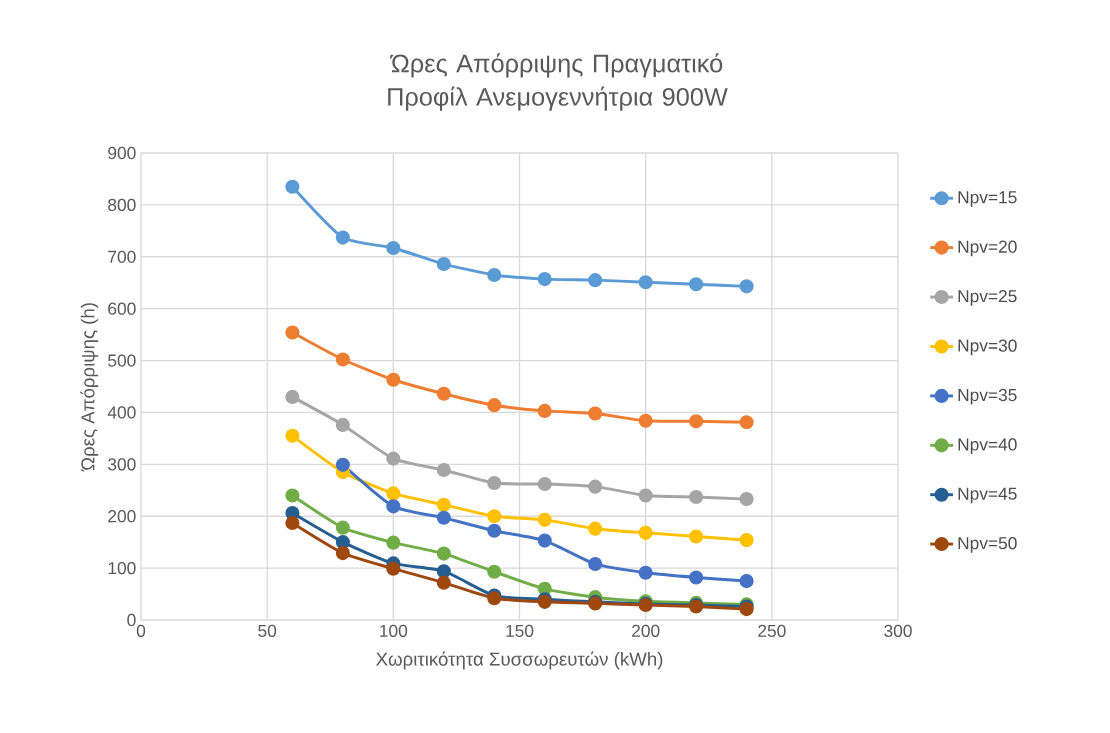 This screenshot has height=733, width=1110. I want to click on legend-label: Npv=20, so click(987, 248).